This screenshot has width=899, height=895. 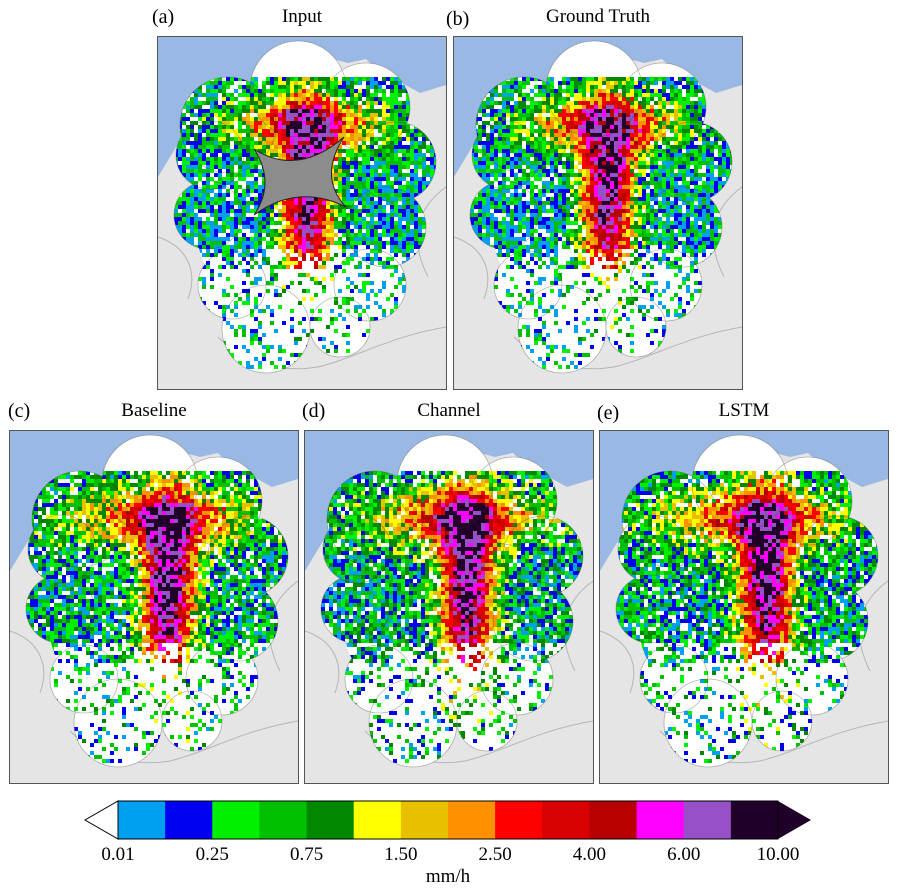 I want to click on colorbar-tick-label: 0.75, so click(x=306, y=854).